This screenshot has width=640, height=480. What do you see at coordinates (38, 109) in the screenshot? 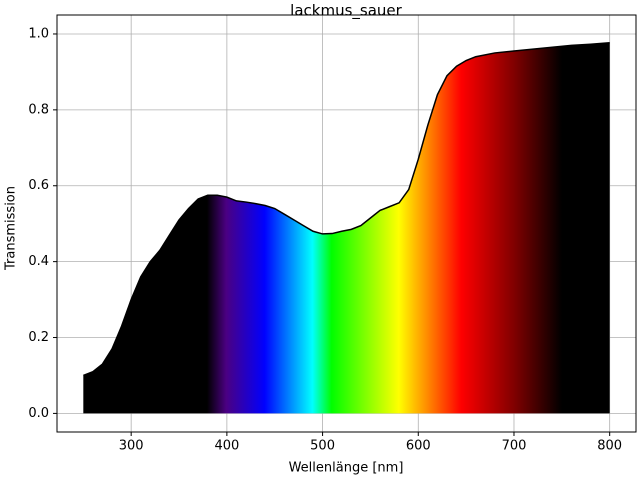
I see `y-tick-label: 0.8` at bounding box center [38, 109].